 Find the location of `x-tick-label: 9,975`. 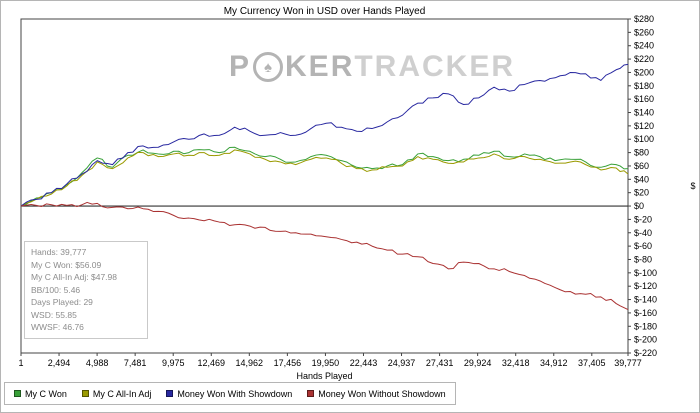

x-tick-label: 9,975 is located at coordinates (173, 363).